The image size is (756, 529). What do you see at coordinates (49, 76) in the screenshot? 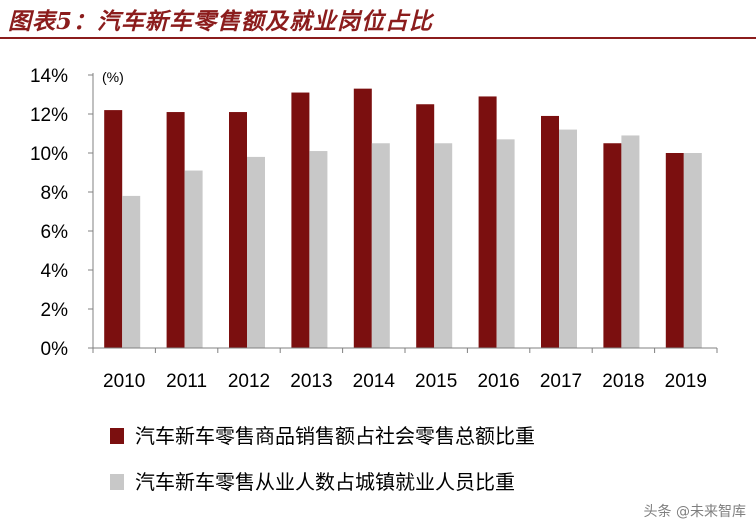
I see `y-tick-label: 14%` at bounding box center [49, 76].